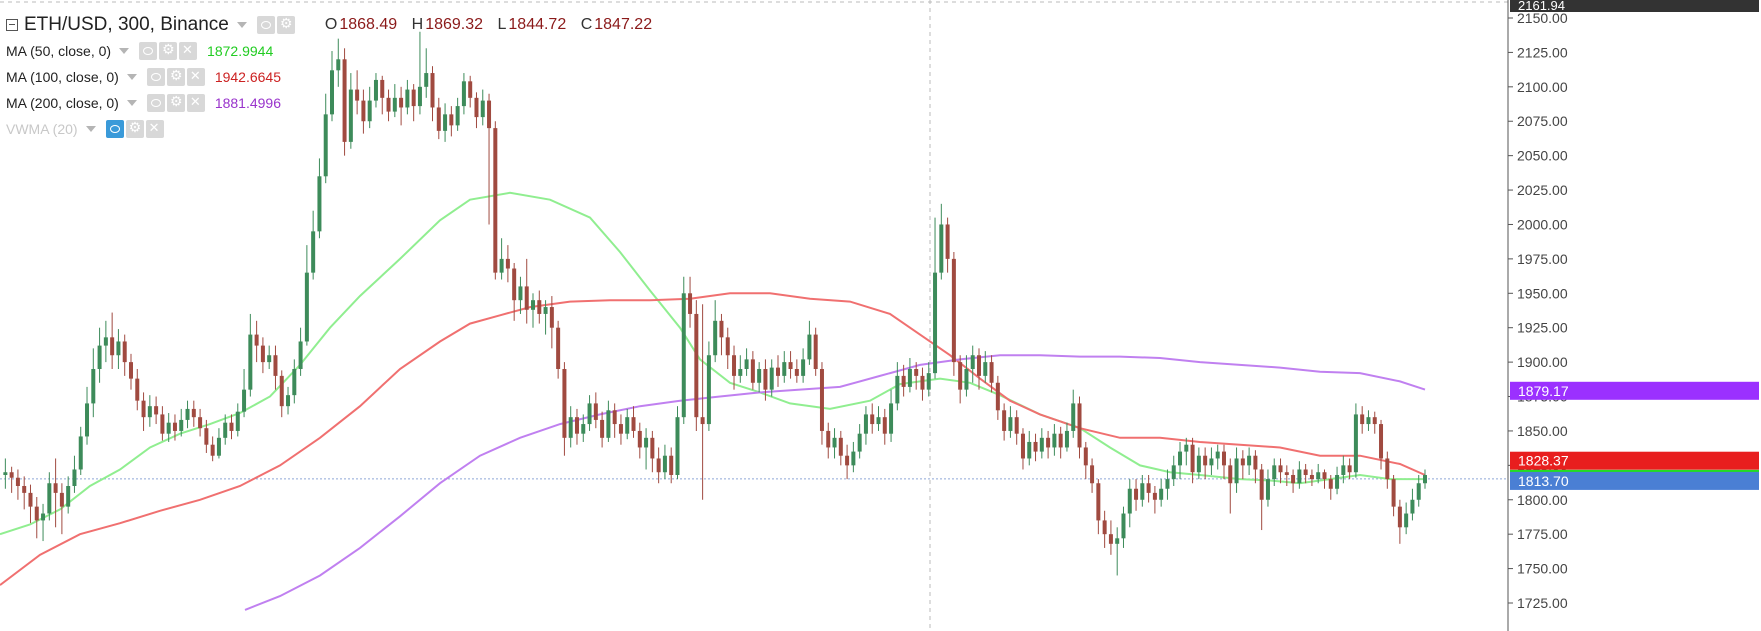 The height and width of the screenshot is (631, 1761). Describe the element at coordinates (502, 24) in the screenshot. I see `ohlc-key: L` at that location.